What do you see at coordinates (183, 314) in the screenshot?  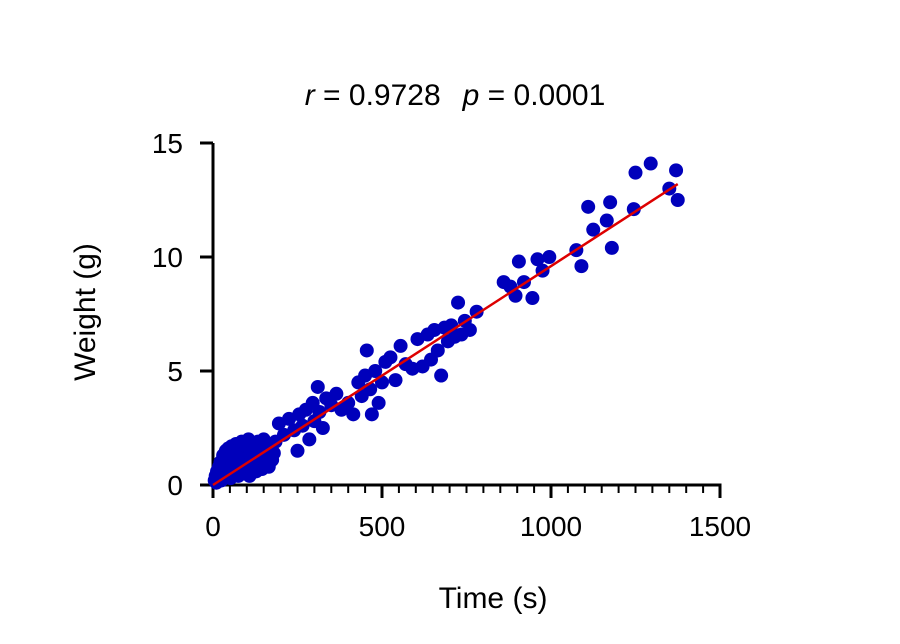 I see `y-axis: 0 5 10 15` at bounding box center [183, 314].